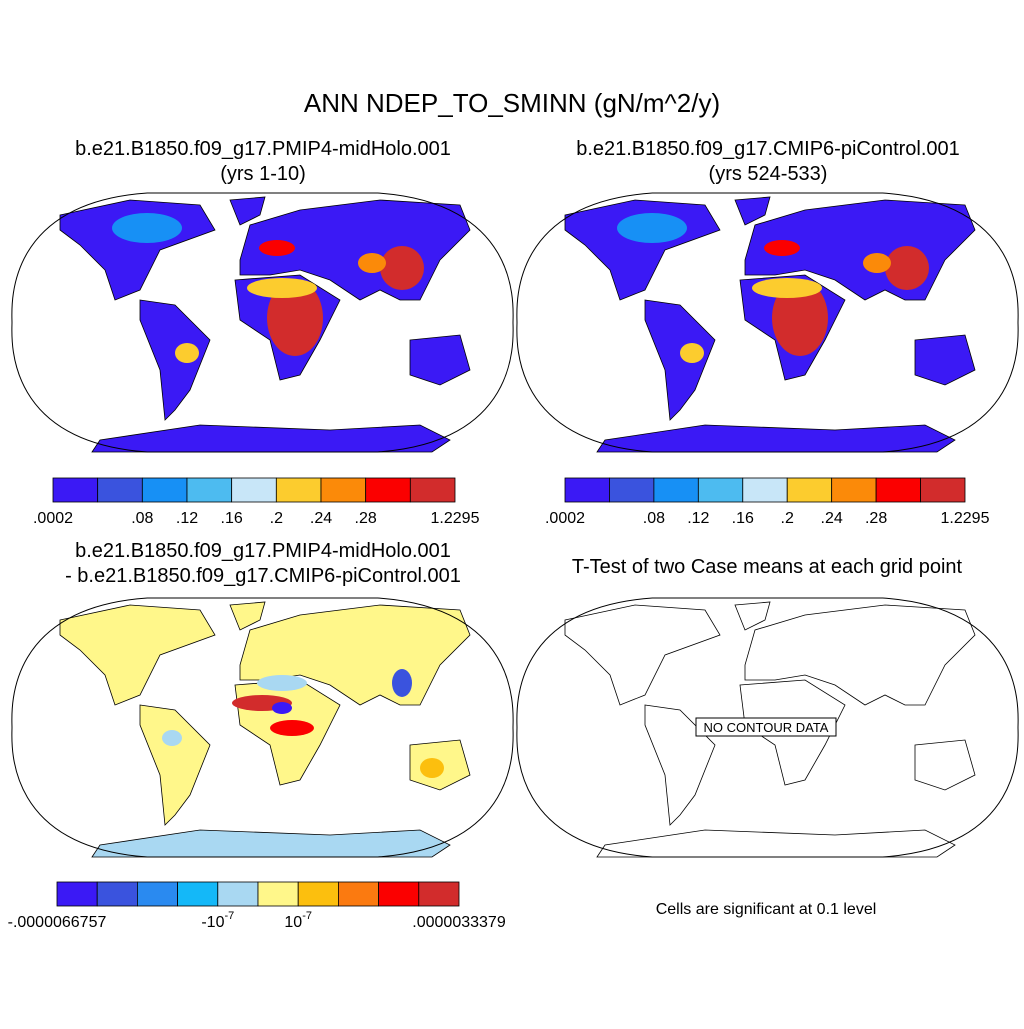  Describe the element at coordinates (212, 922) in the screenshot. I see `label-base: -10` at that location.